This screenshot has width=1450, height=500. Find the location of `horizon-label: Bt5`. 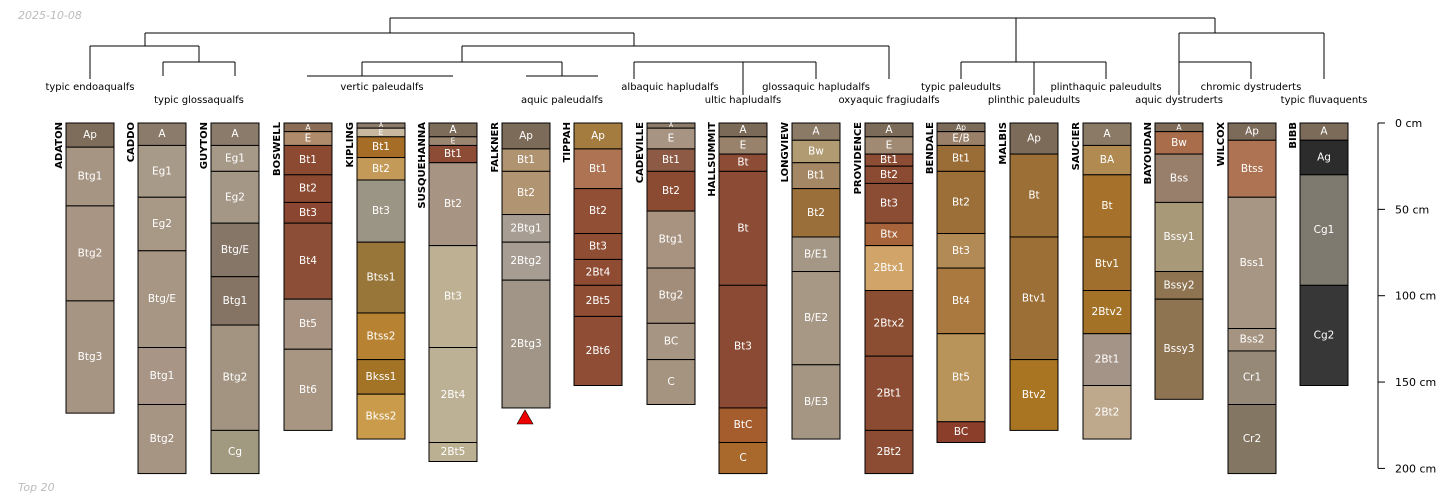

horizon-label: Bt5 is located at coordinates (308, 324).